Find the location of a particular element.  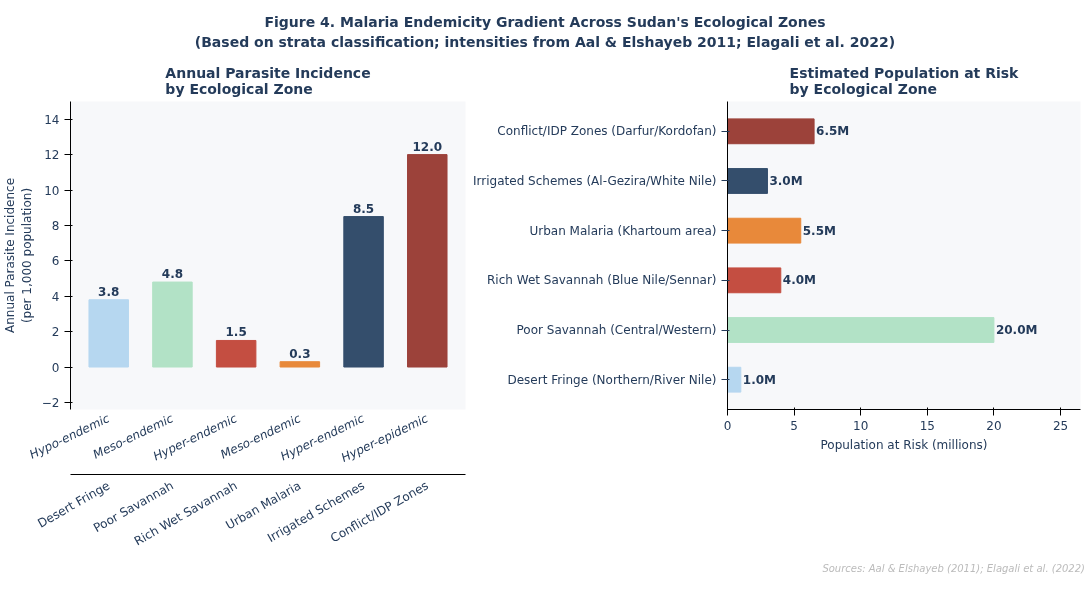

data-label: 20.0M is located at coordinates (1016, 330).